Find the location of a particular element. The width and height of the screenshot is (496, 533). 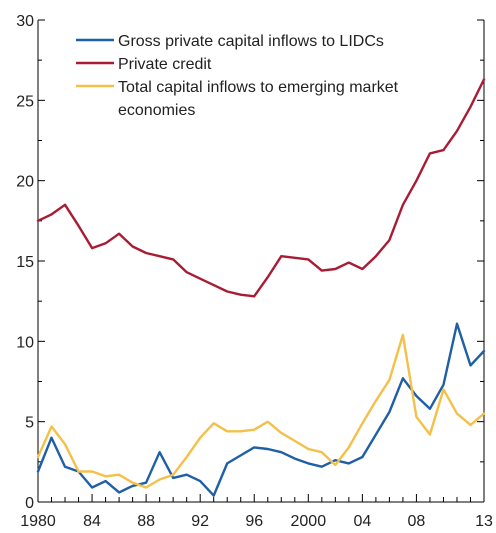

x-tick-label: 96 is located at coordinates (254, 521).